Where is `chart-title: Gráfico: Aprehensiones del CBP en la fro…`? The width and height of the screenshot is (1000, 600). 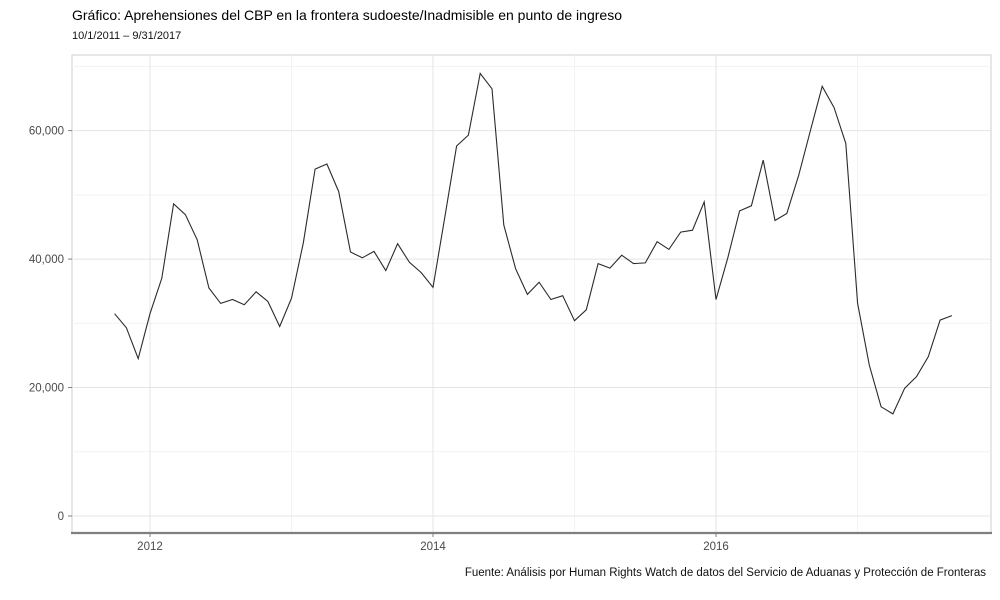 chart-title: Gráfico: Aprehensiones del CBP en la fro… is located at coordinates (347, 15).